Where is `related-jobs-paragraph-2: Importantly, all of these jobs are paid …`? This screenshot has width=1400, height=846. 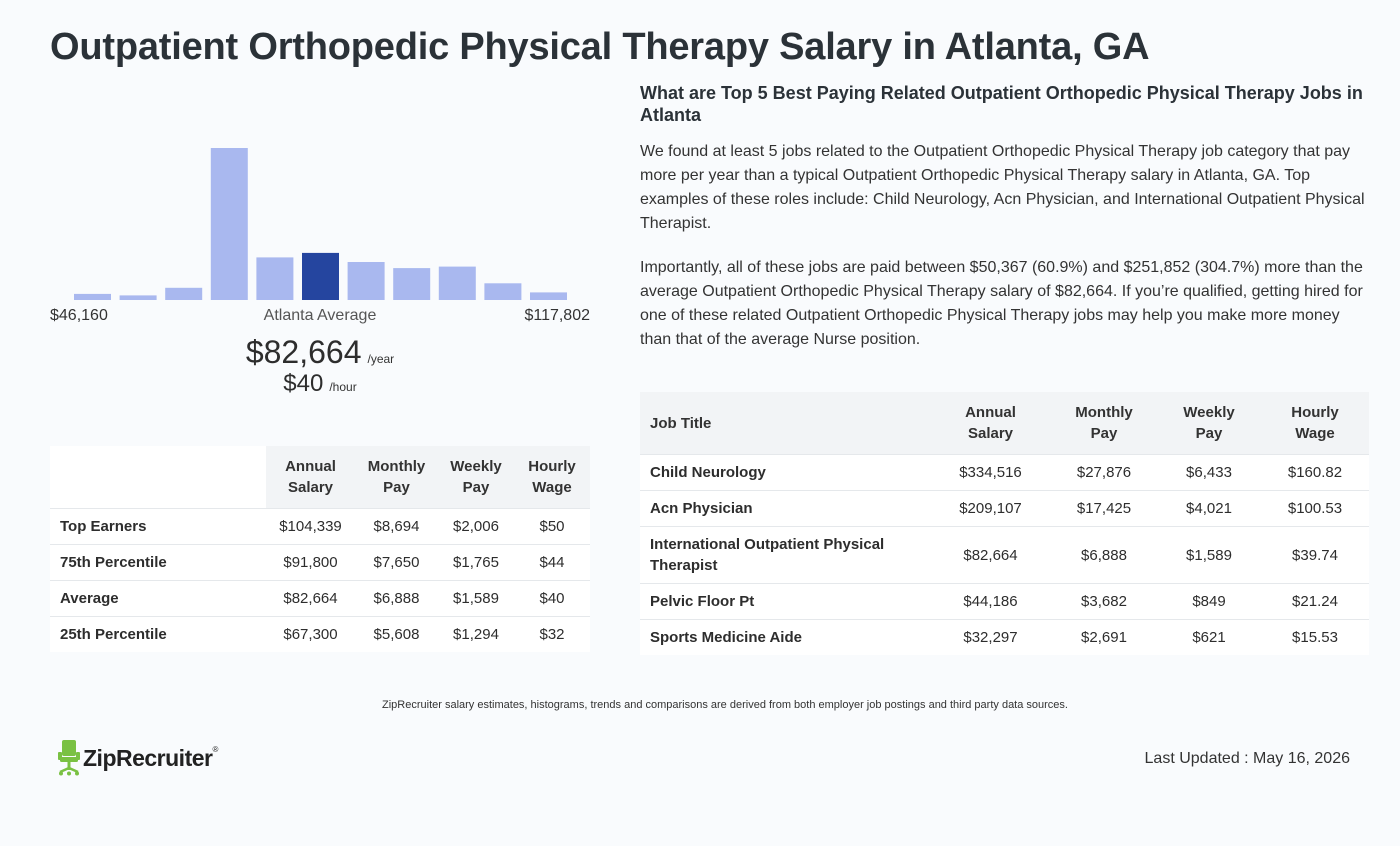
related-jobs-paragraph-2: Importantly, all of these jobs are paid … is located at coordinates (1001, 303).